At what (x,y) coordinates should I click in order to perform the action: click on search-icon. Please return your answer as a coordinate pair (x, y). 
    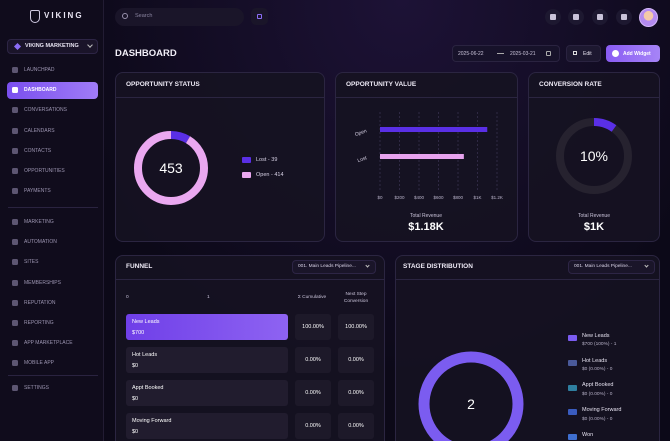
    Looking at the image, I should click on (125, 16).